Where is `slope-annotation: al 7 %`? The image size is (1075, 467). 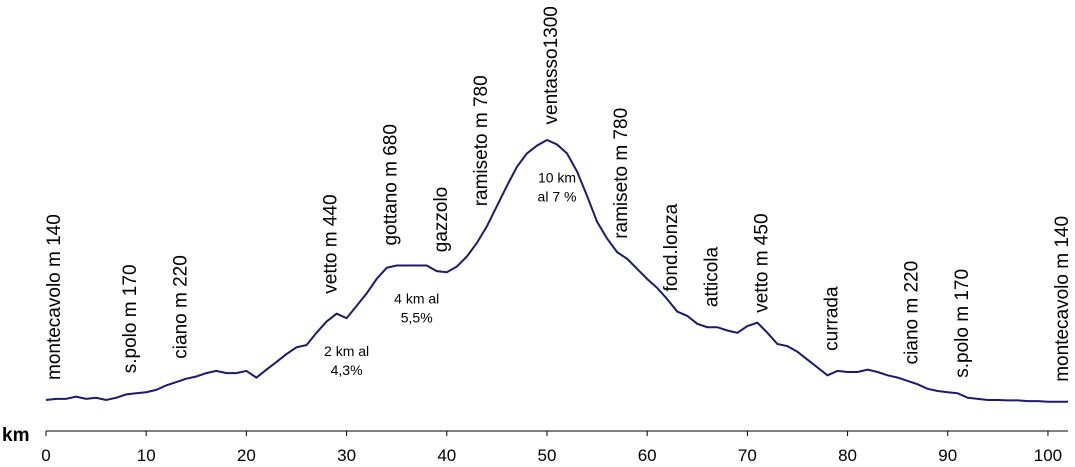 slope-annotation: al 7 % is located at coordinates (557, 196).